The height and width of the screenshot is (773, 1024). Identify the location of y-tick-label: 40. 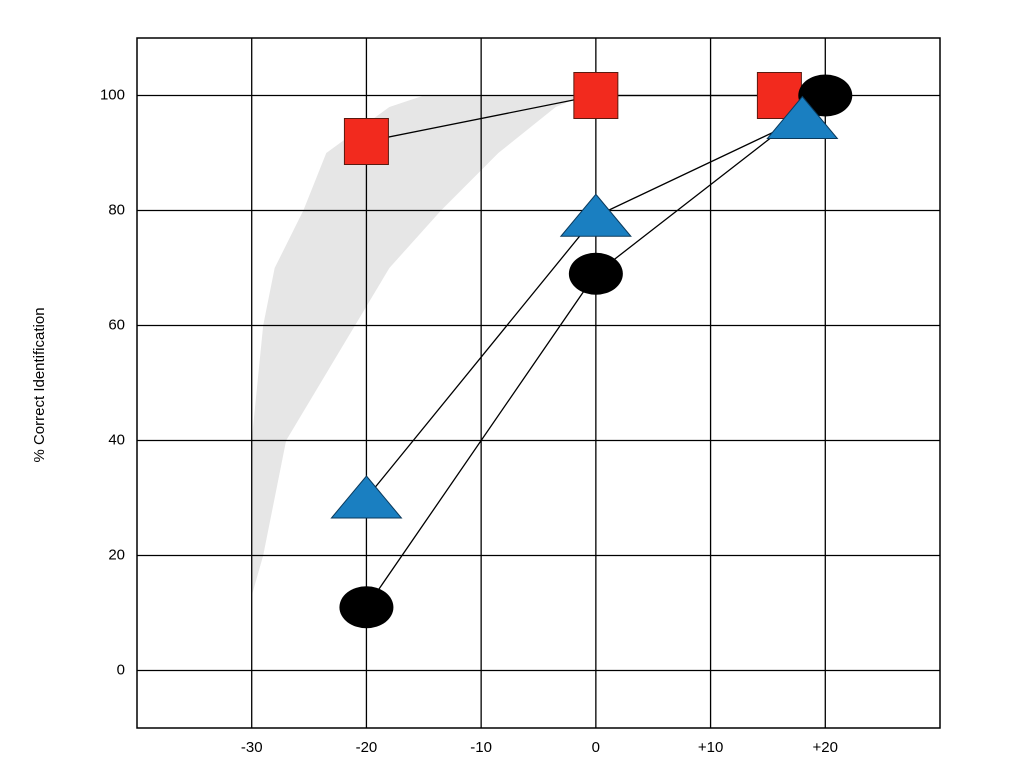
(116, 439).